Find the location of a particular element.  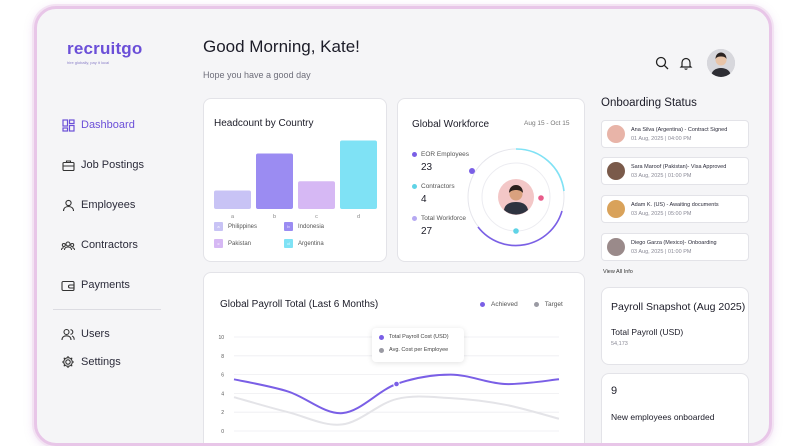

tooltip-row-avg: Avg. Cost per Employee is located at coordinates (421, 350).